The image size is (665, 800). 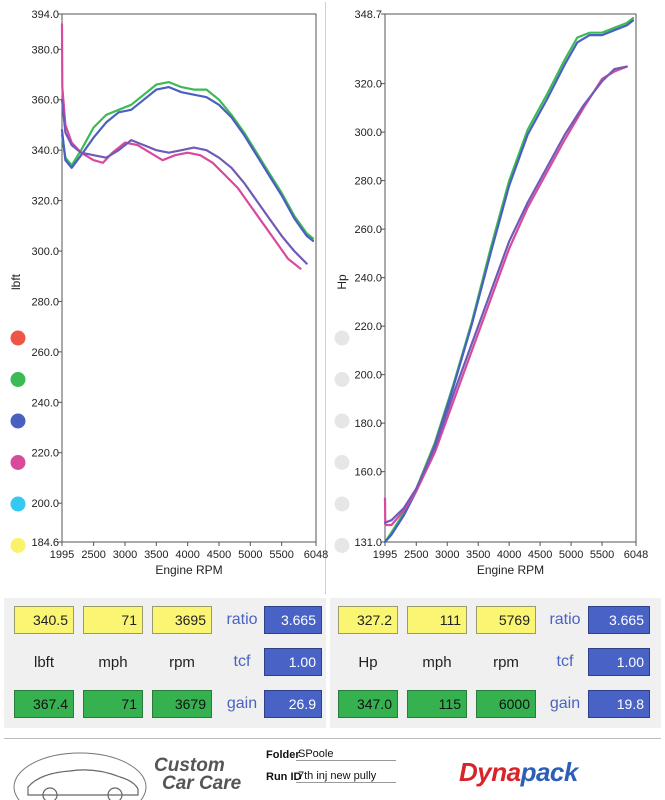 I want to click on power-gain-value: 19.8, so click(x=619, y=704).